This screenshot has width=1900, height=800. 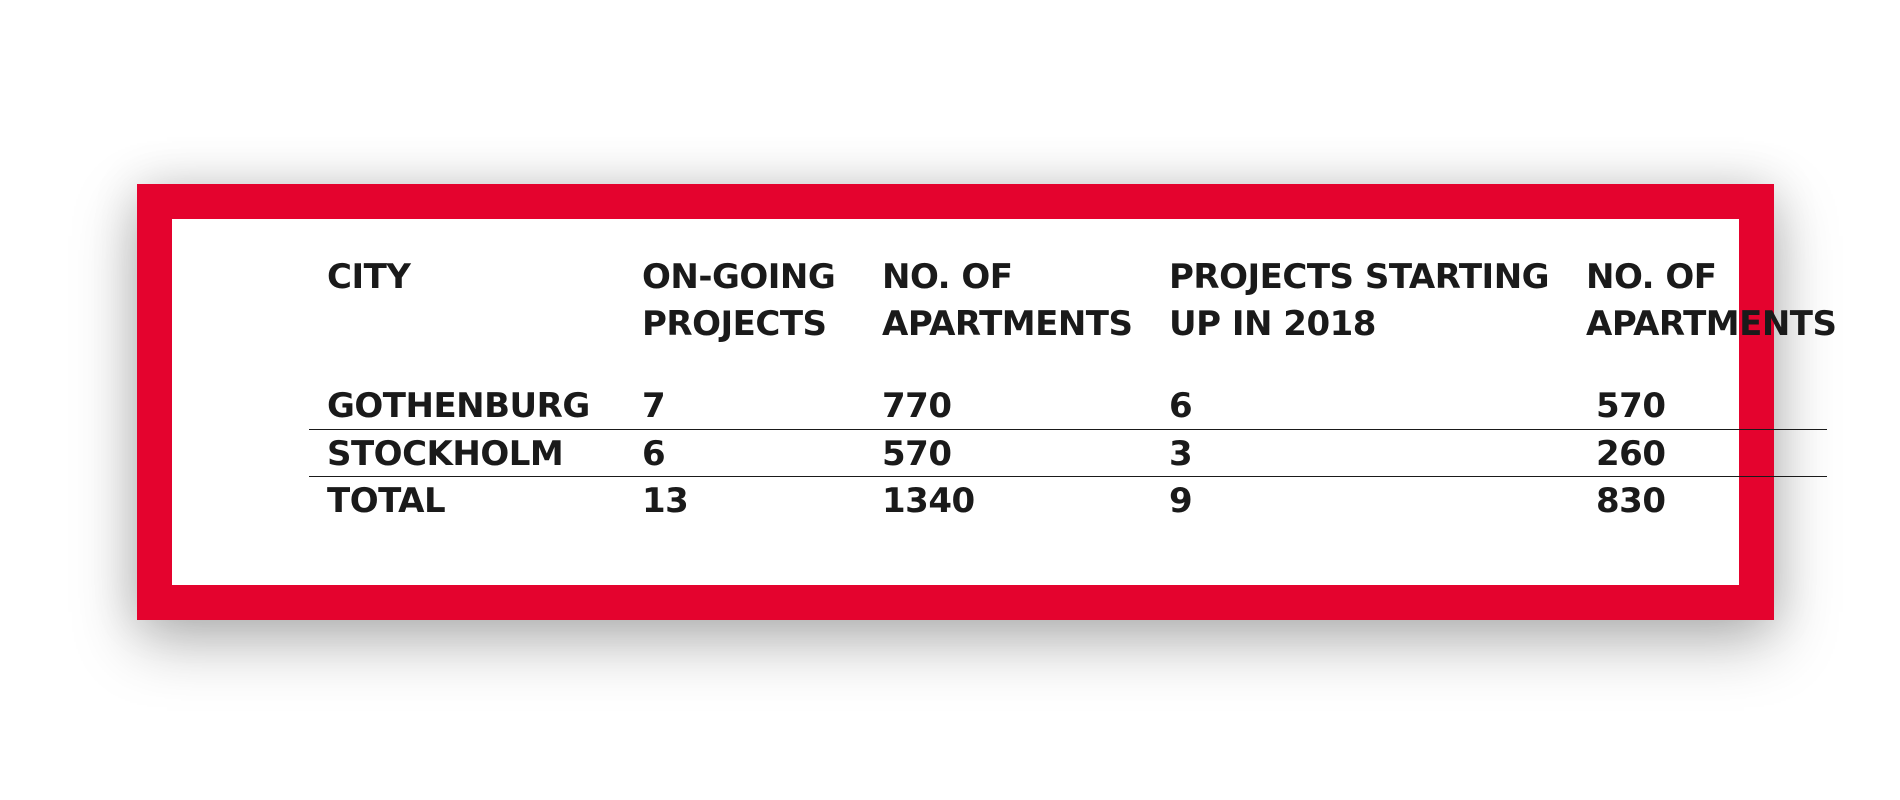 What do you see at coordinates (1007, 300) in the screenshot?
I see `header-no-of-apartments: NO. OF APARTMENTS` at bounding box center [1007, 300].